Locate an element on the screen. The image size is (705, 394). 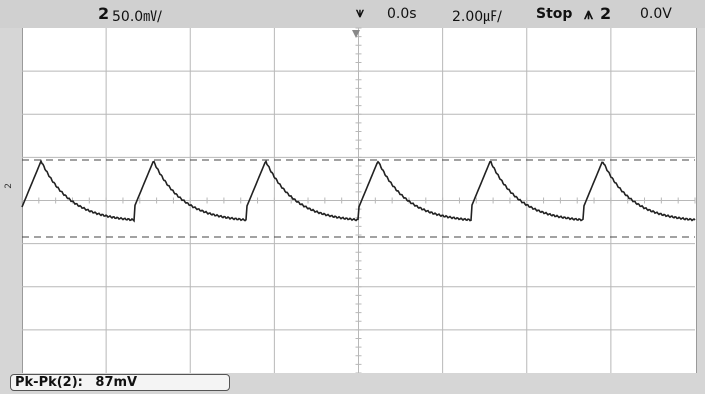
run-state: Stop is located at coordinates (554, 14).